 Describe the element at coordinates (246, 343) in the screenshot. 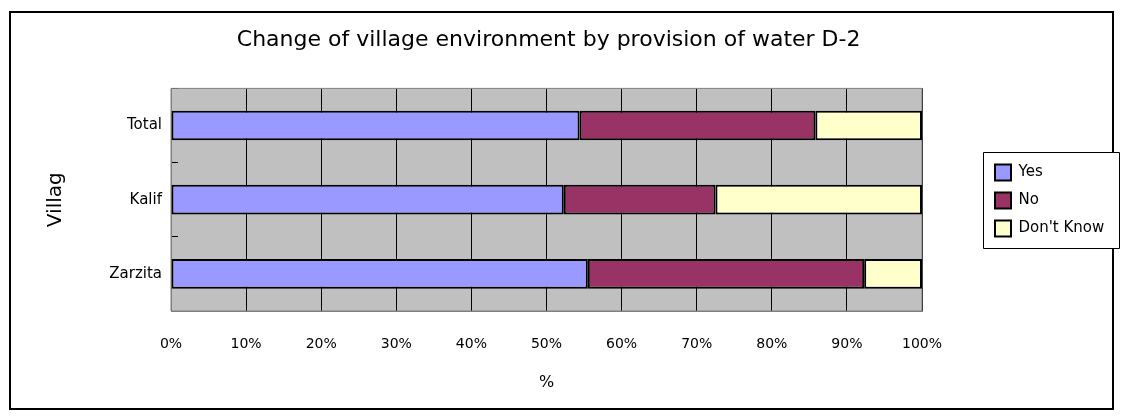

I see `x-tick-label: 10%` at that location.